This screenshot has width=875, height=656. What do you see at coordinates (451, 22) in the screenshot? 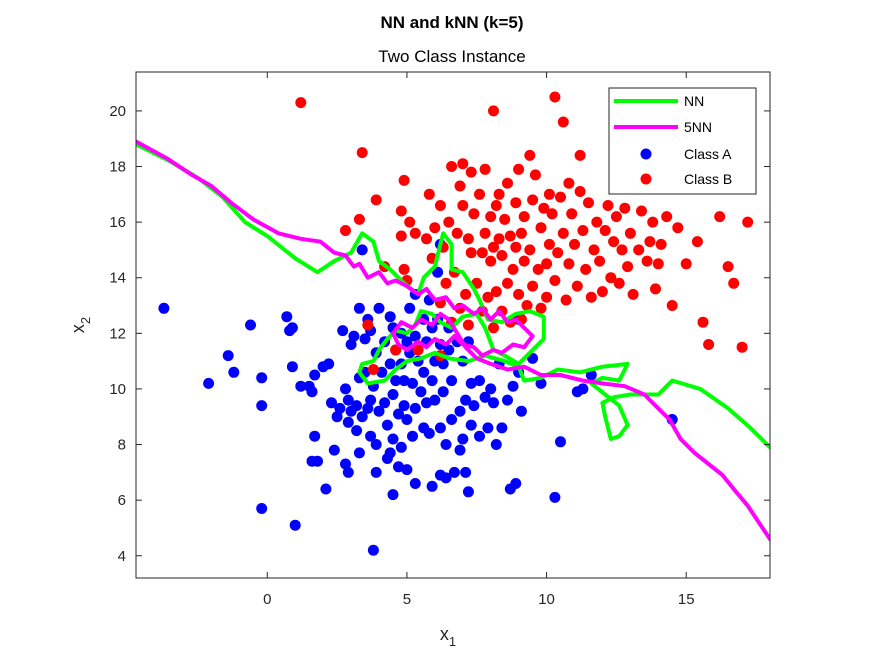
I see `chart-title: NN and kNN (k=5)` at bounding box center [451, 22].